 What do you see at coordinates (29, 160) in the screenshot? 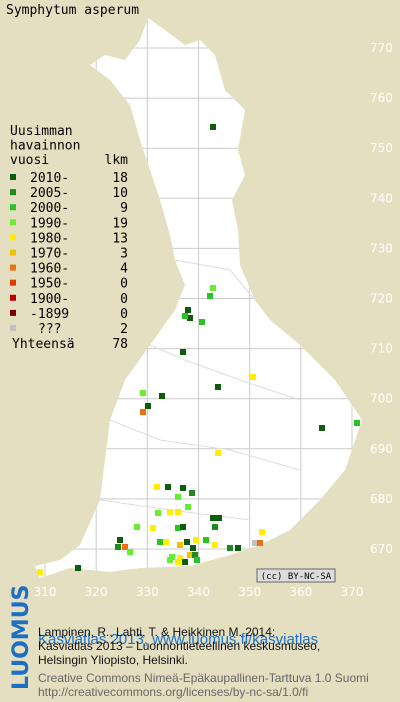
I see `legend-heading: vuosi` at bounding box center [29, 160].